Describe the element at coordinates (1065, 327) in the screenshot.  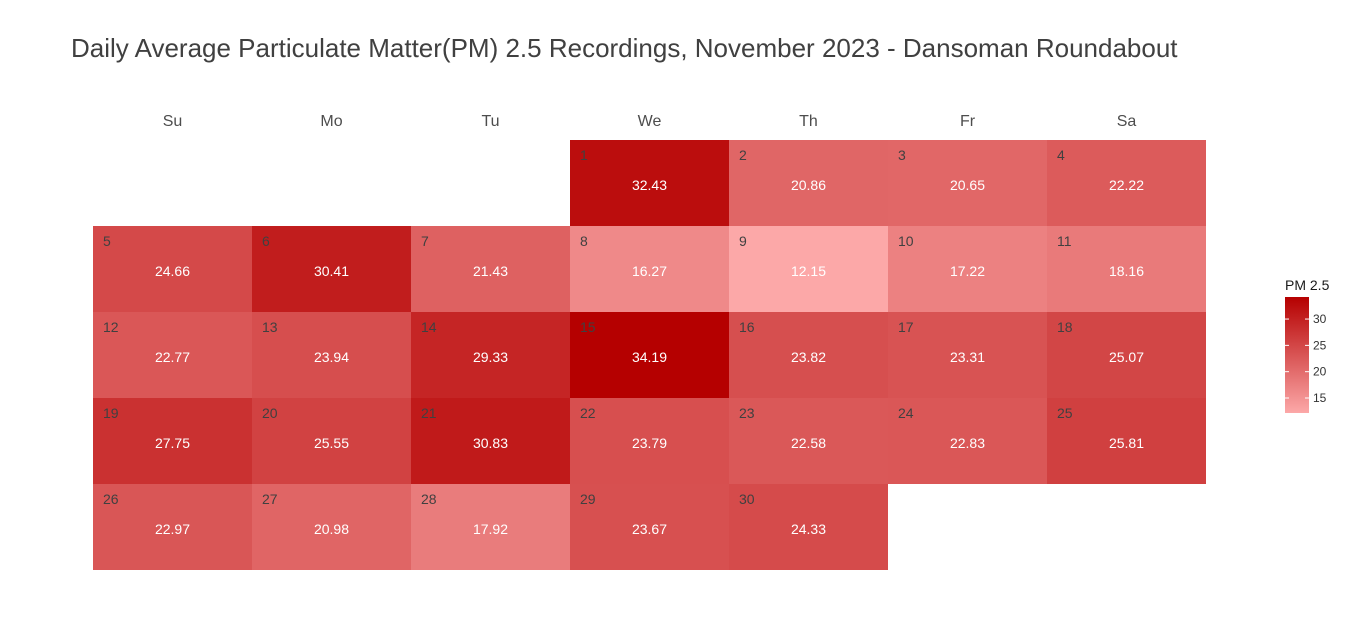
I see `day-number: 18` at that location.